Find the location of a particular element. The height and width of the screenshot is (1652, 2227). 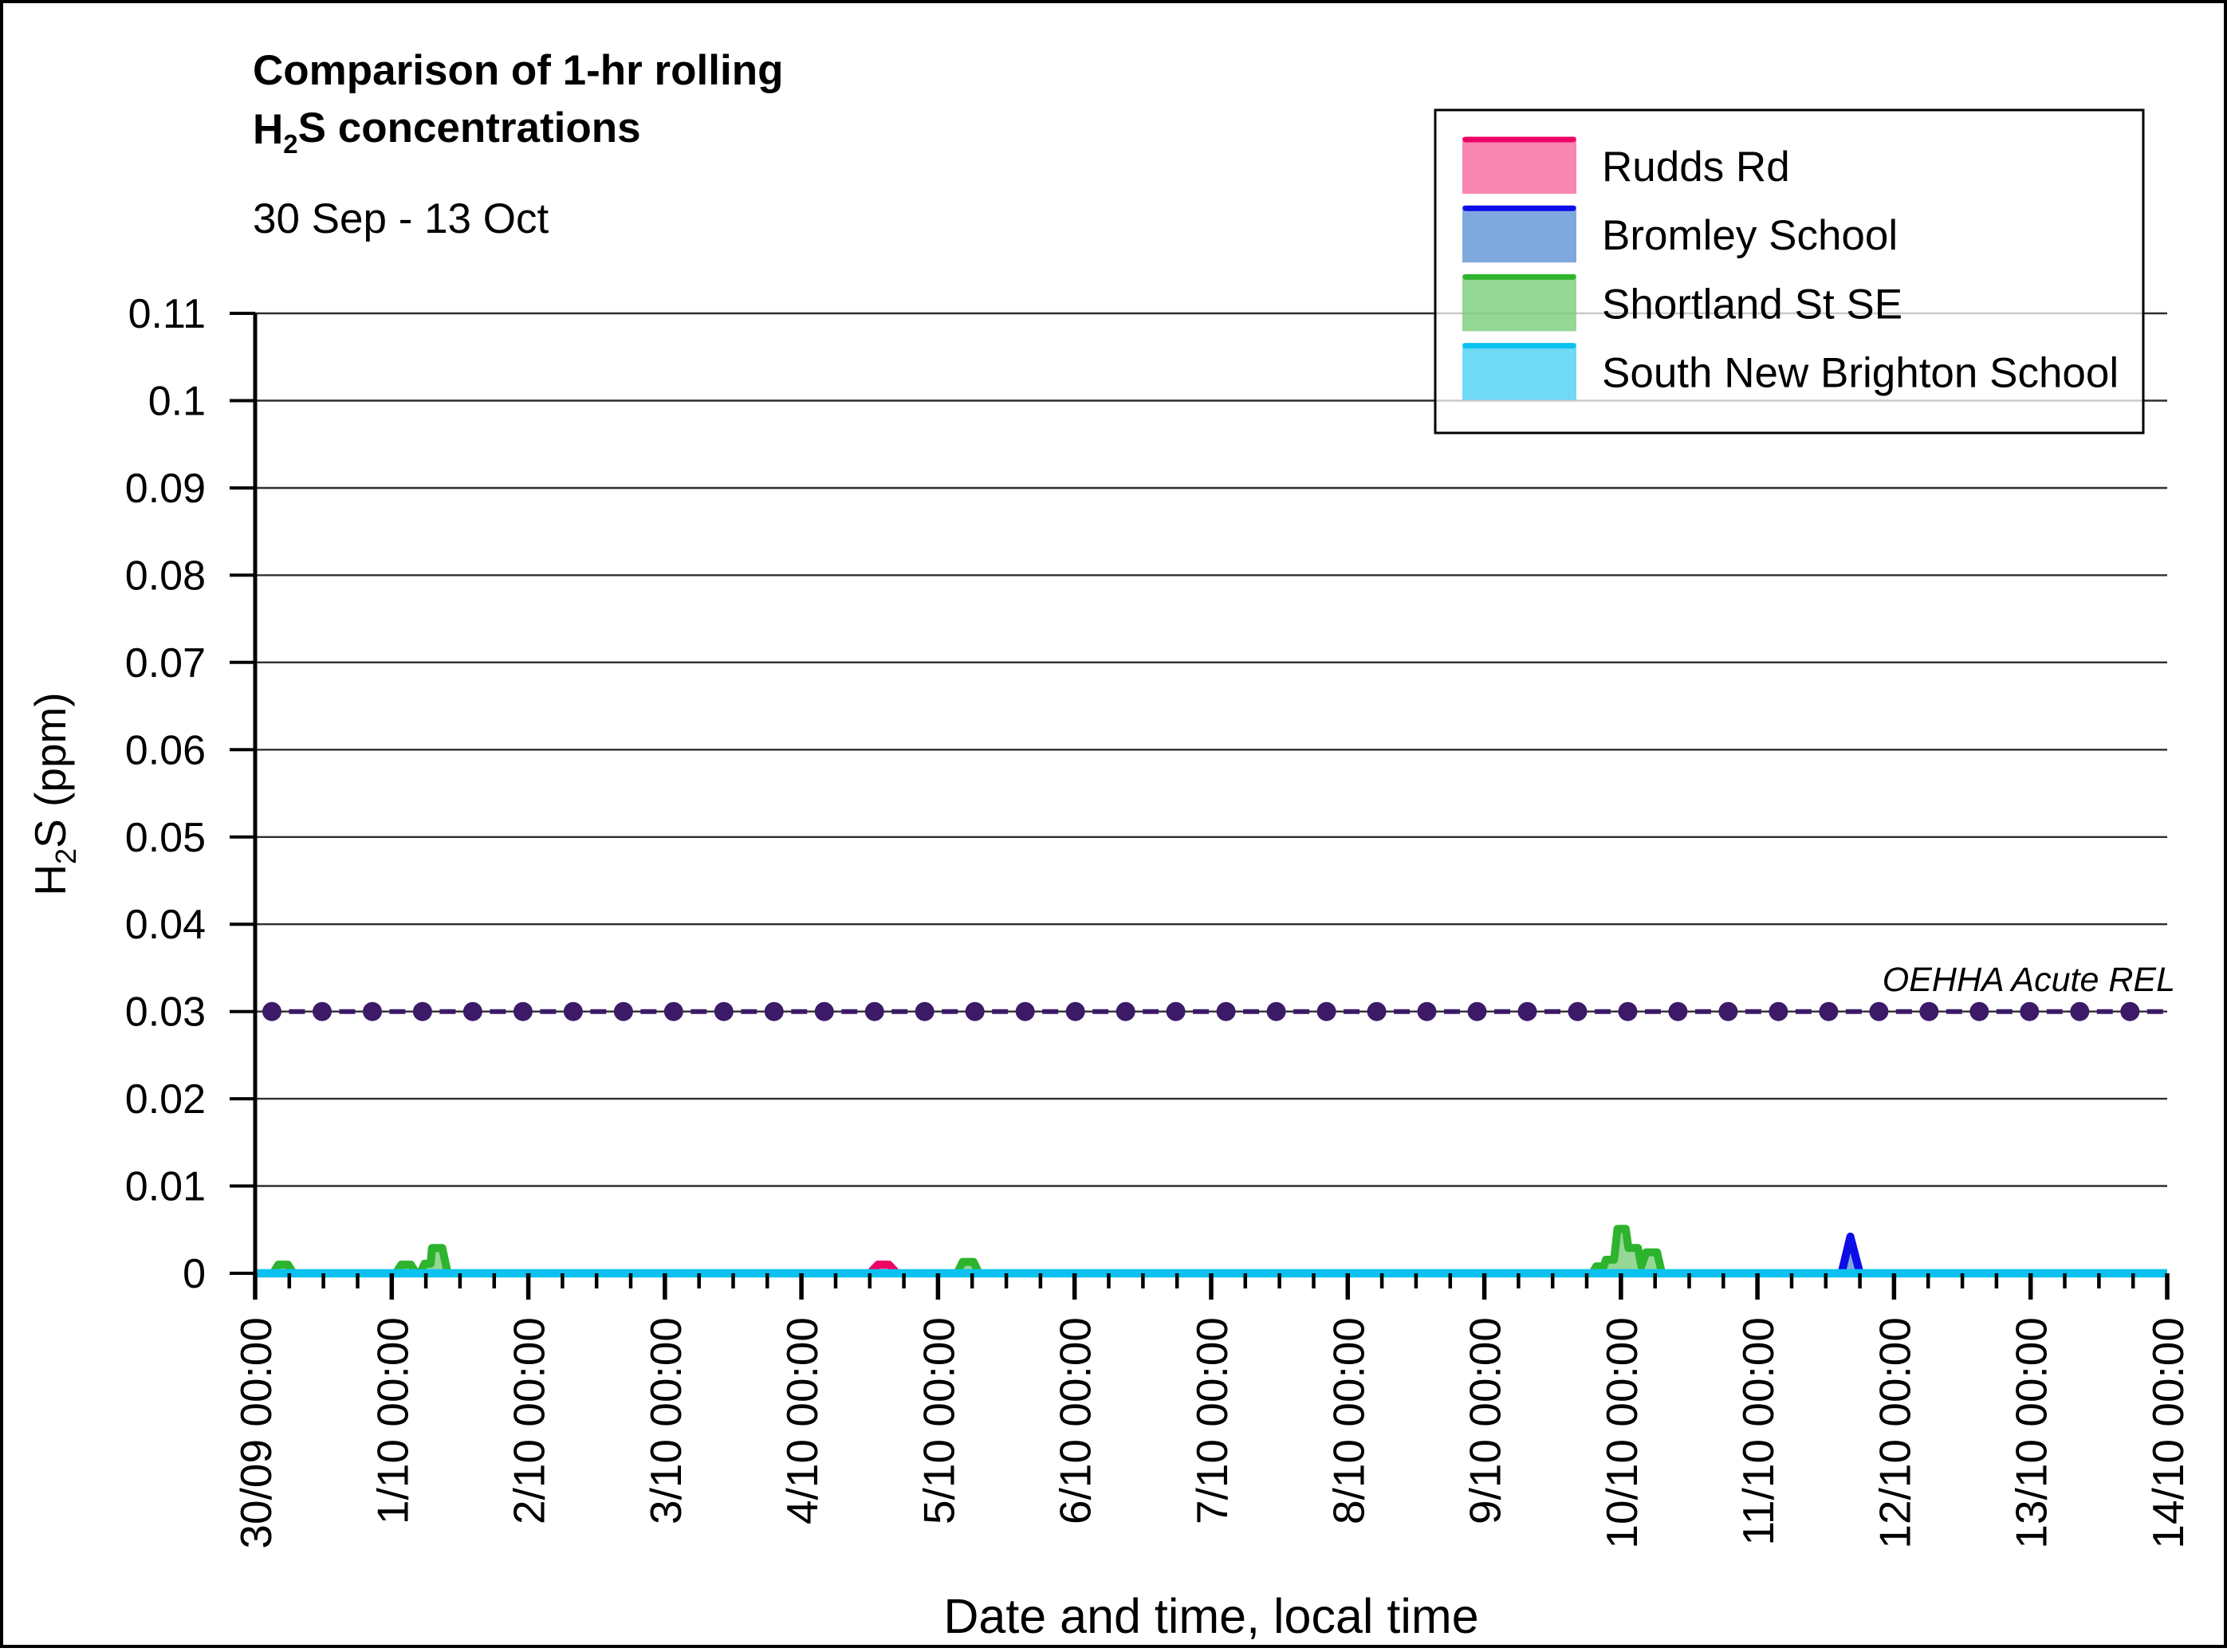

svg-text: 0.08 is located at coordinates (165, 576).